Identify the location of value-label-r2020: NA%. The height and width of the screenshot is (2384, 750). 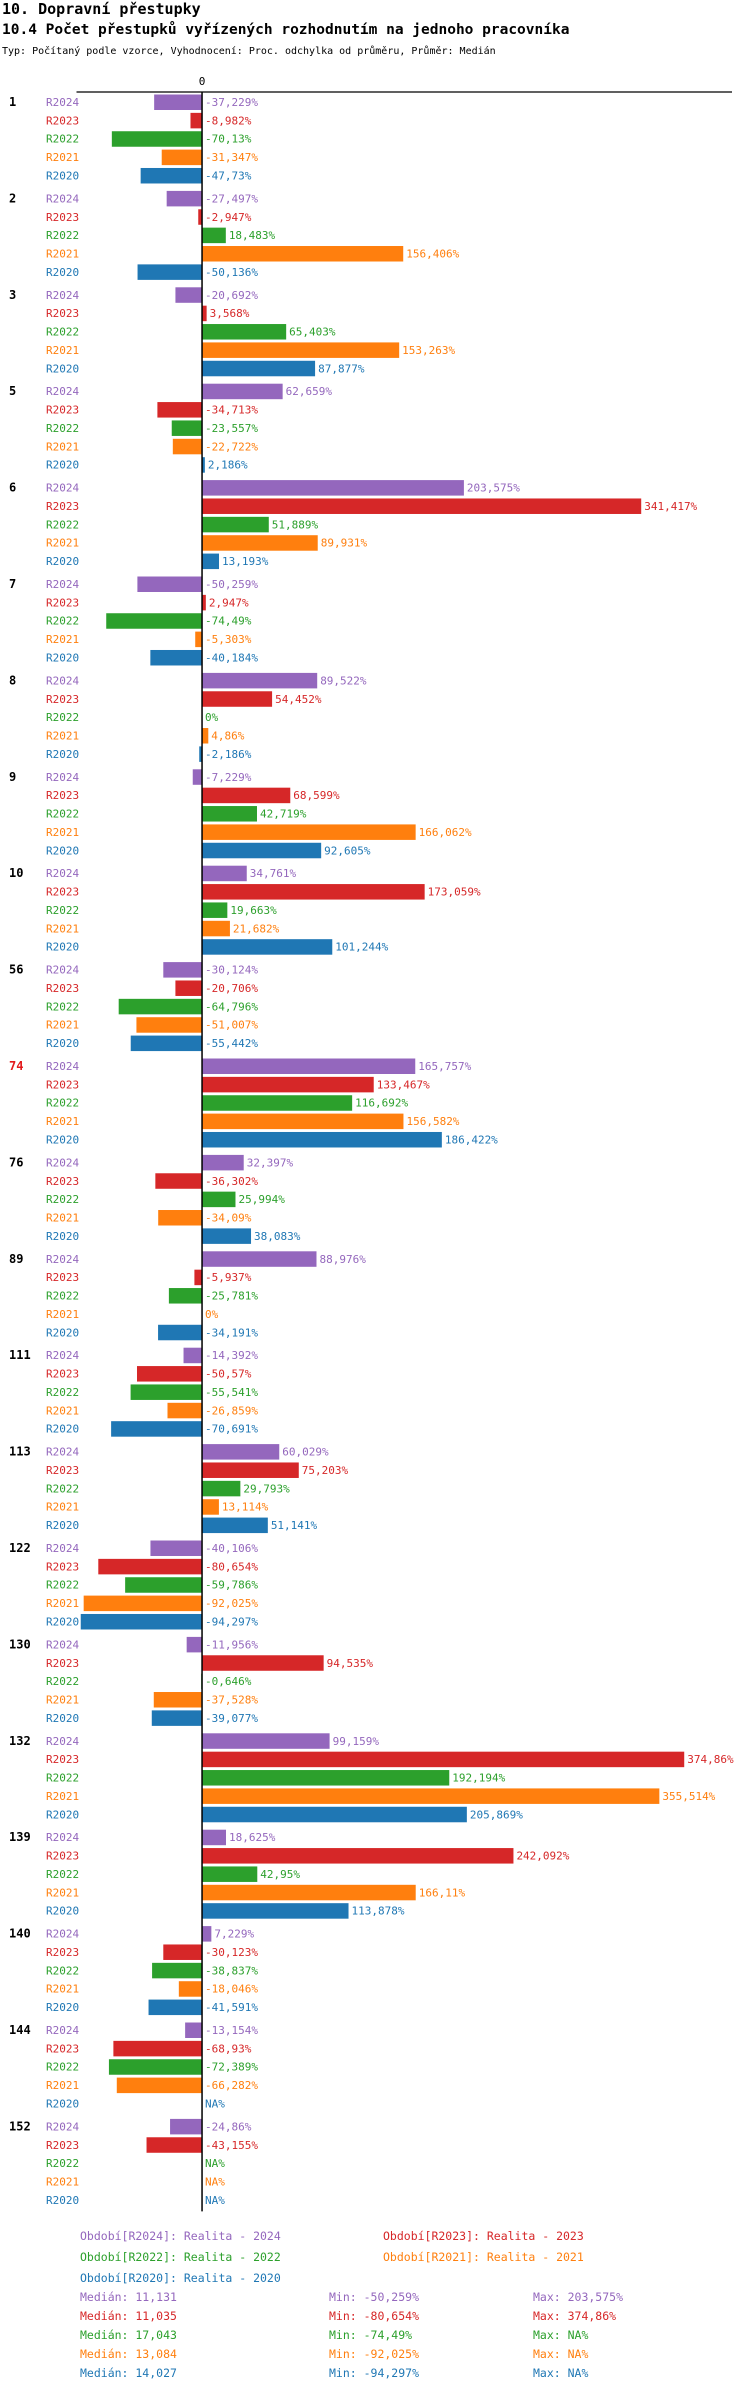
(215, 2200).